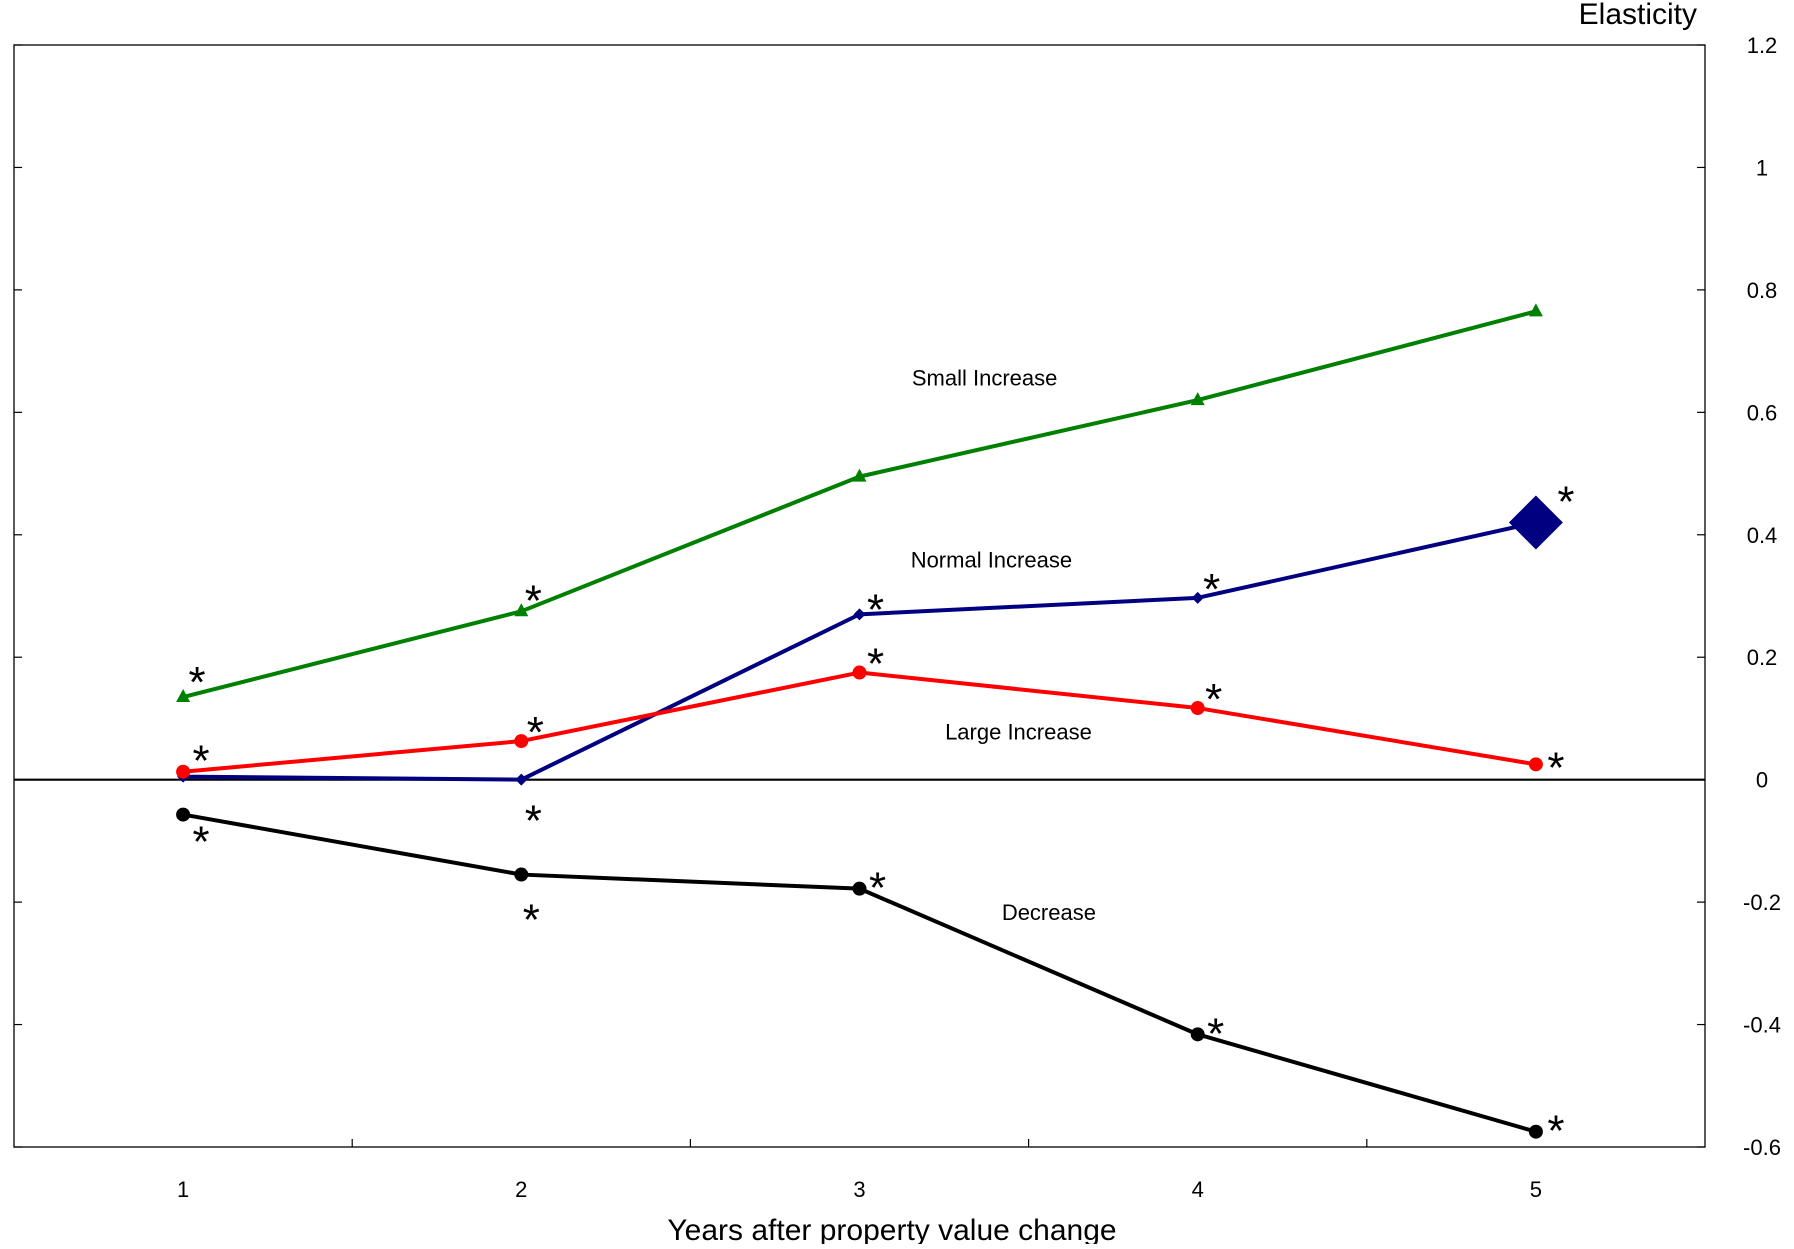  Describe the element at coordinates (1762, 780) in the screenshot. I see `y-tick-label: 0` at that location.